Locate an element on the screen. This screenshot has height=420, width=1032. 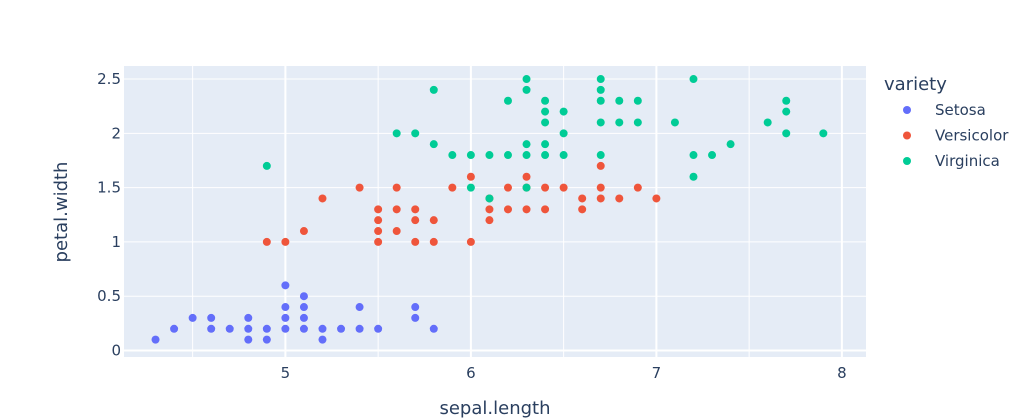
legend-item-versicolor: Versicolor is located at coordinates (956, 136).